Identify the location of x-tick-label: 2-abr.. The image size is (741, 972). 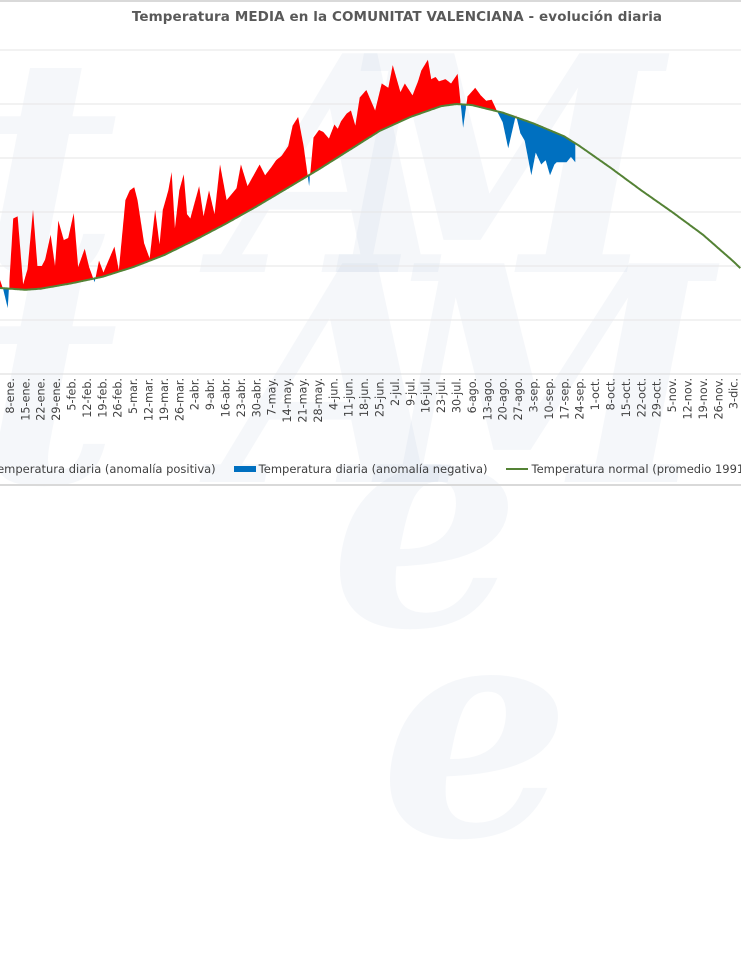
(195, 394).